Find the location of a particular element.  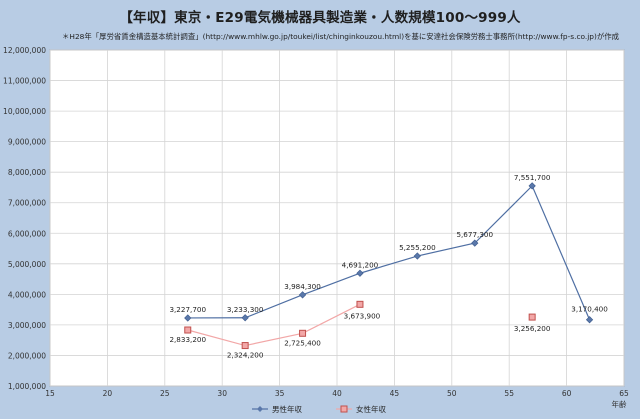

data-label: 5,677,300 is located at coordinates (474, 234).